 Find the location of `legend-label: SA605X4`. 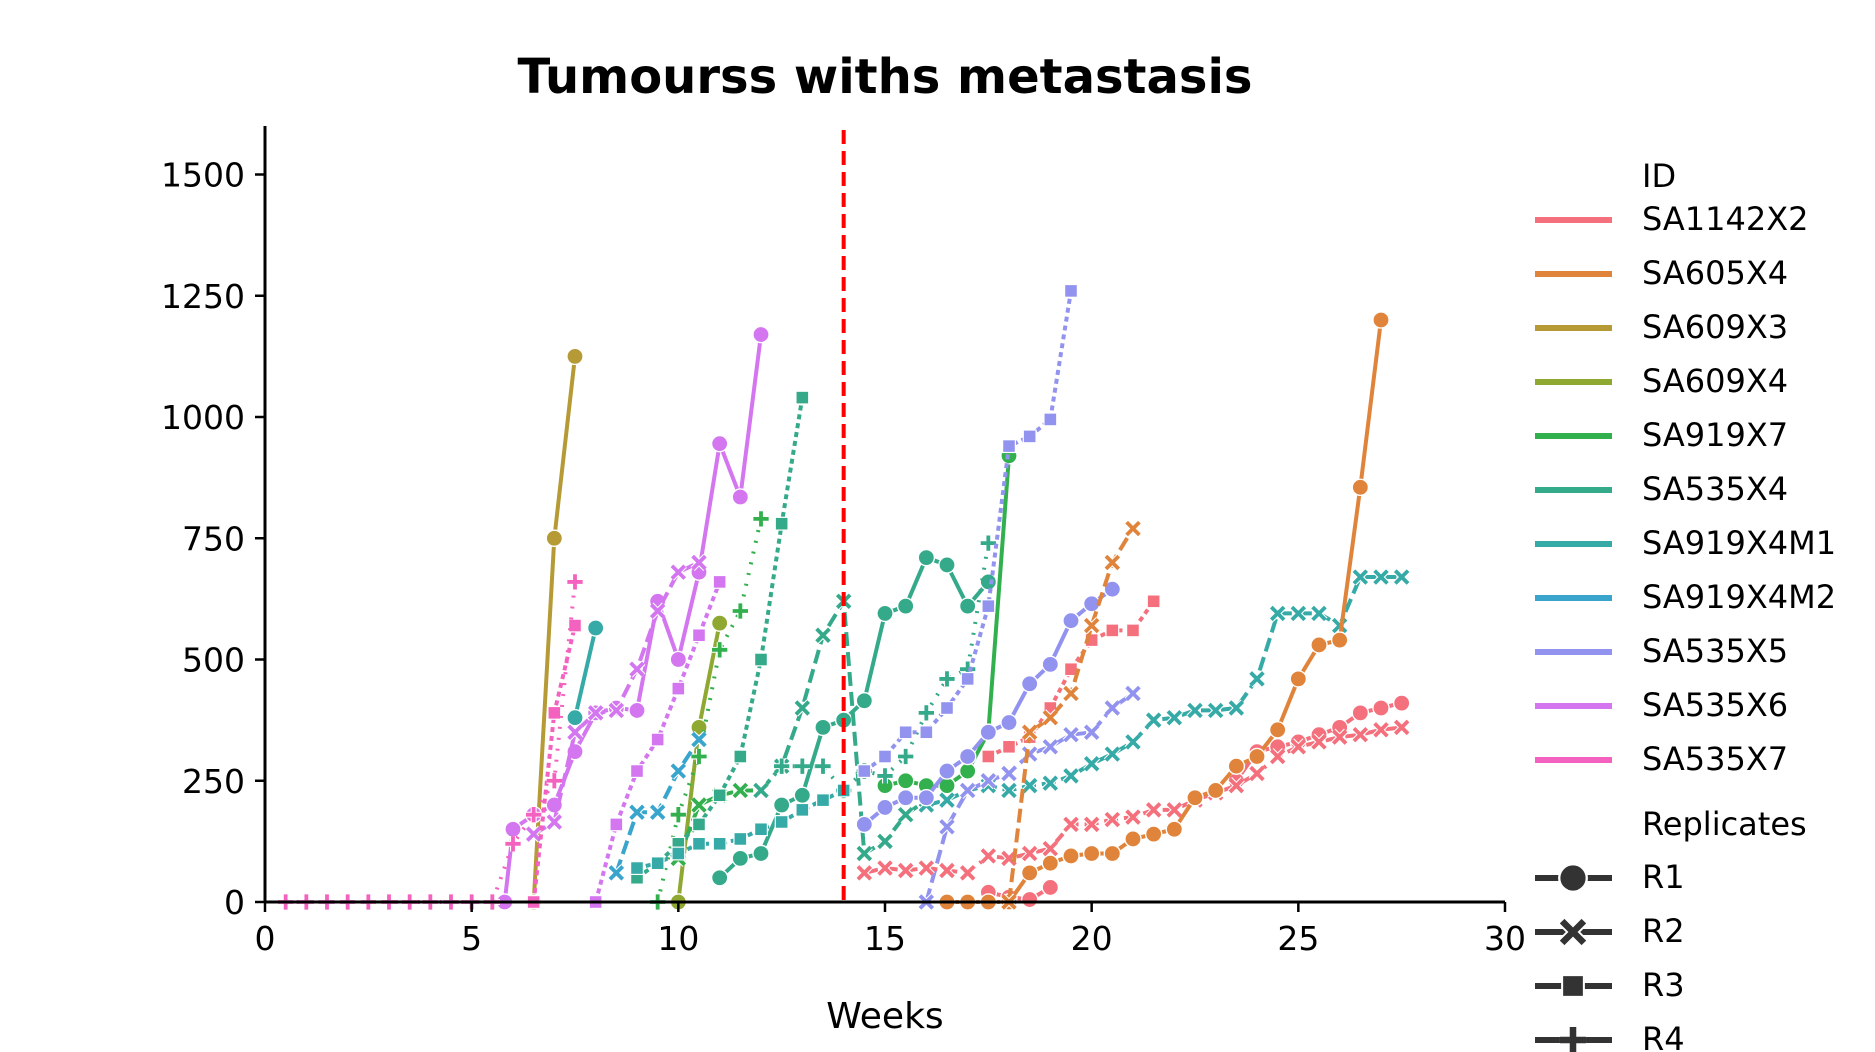

legend-label: SA605X4 is located at coordinates (1715, 273).